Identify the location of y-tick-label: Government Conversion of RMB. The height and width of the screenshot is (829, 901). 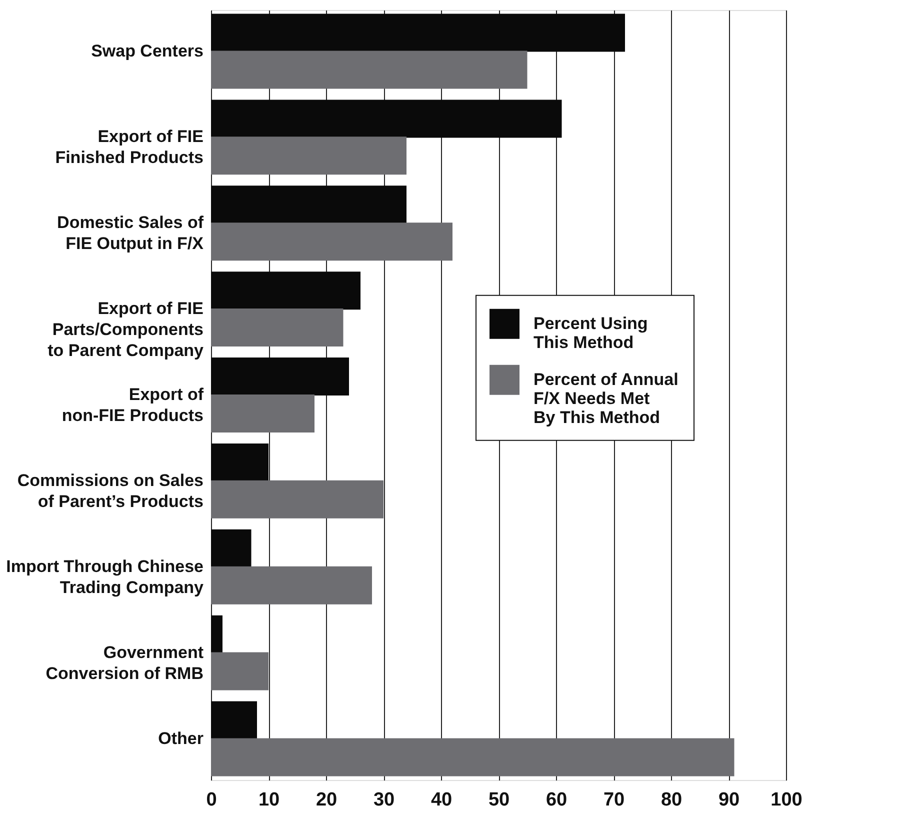
(125, 662).